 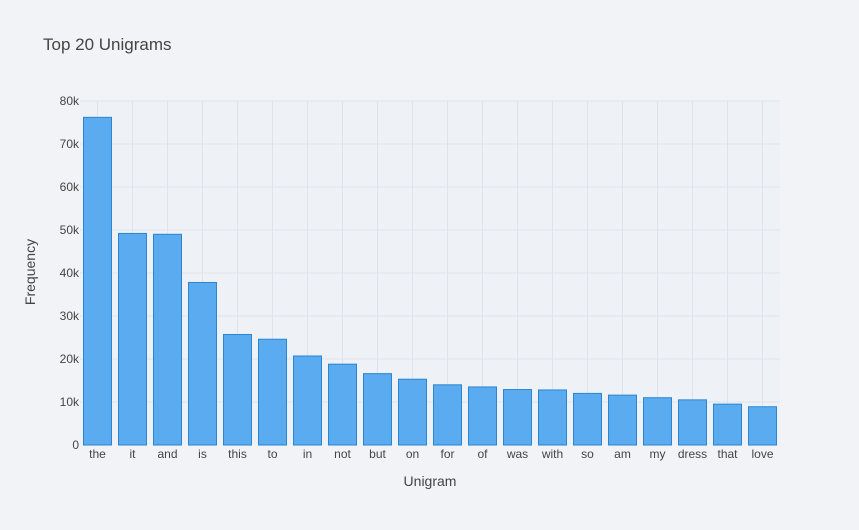 What do you see at coordinates (97, 454) in the screenshot?
I see `x-tick-label: the` at bounding box center [97, 454].